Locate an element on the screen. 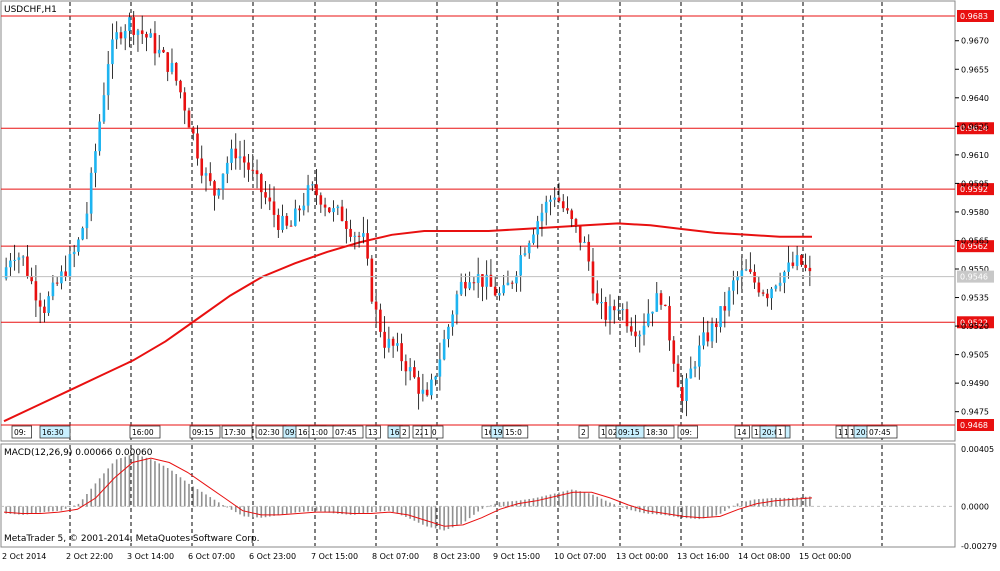 Image resolution: width=1000 pixels, height=571 pixels. time-tick-label: 6 Oct 07:00 is located at coordinates (211, 556).